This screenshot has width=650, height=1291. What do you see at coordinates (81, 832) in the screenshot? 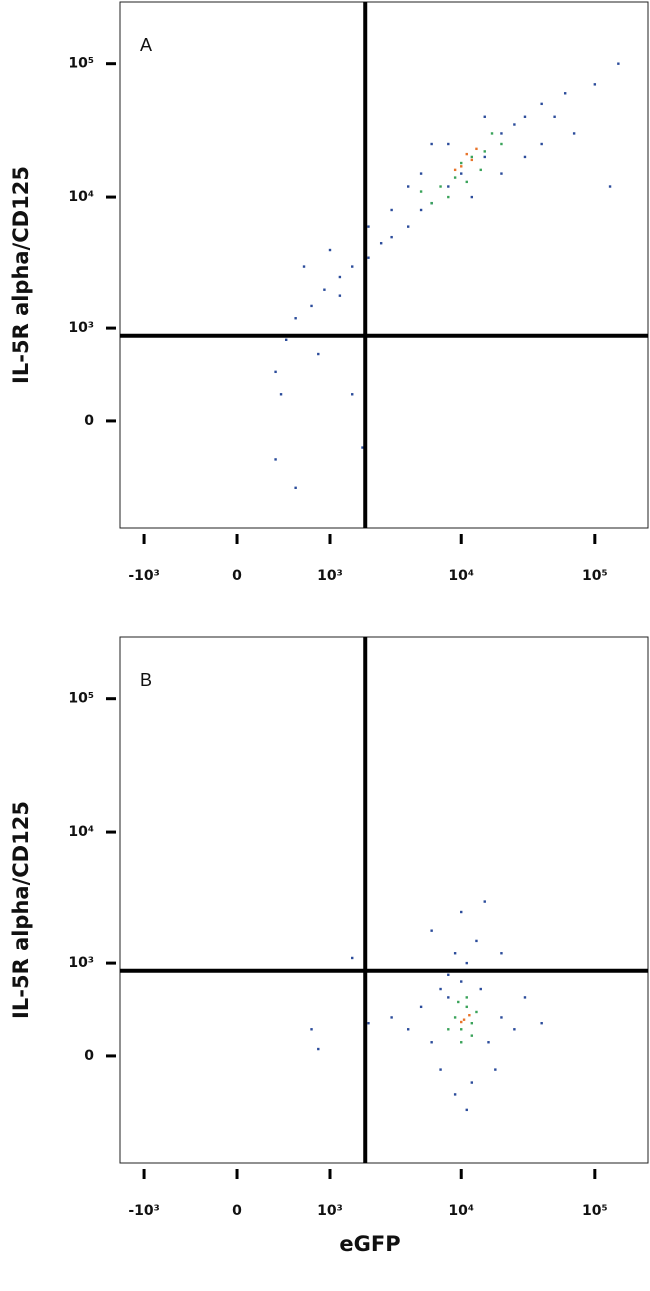
I see `y-tick-label: 10⁴` at bounding box center [81, 832].